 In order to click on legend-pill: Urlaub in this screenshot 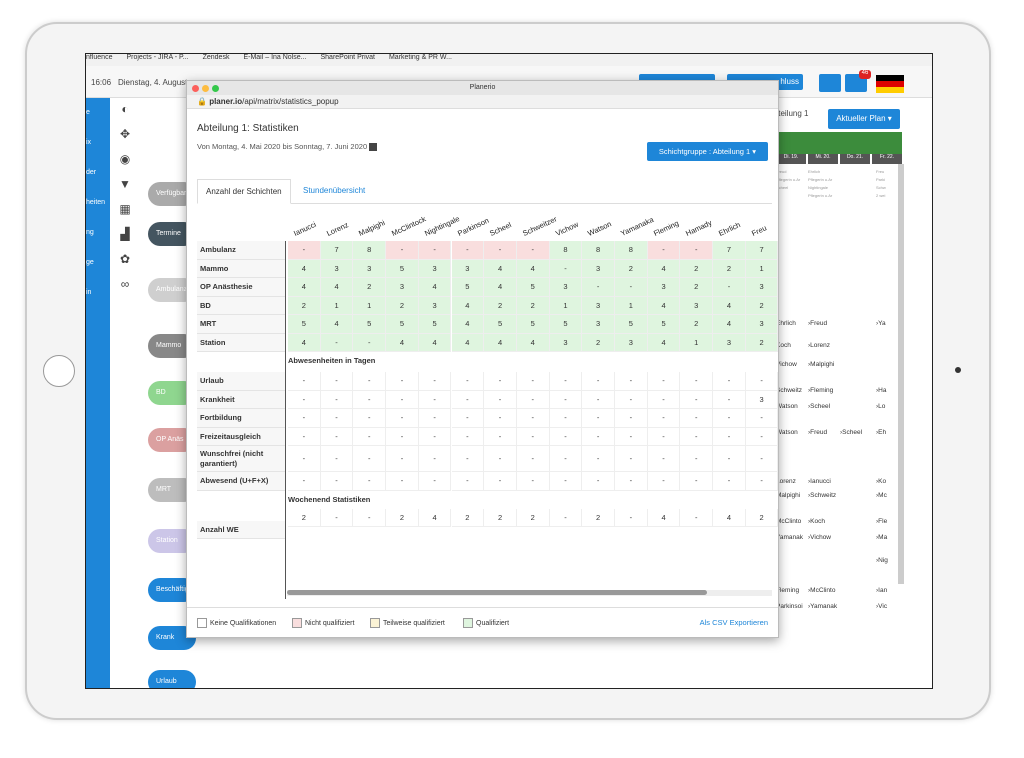, I will do `click(172, 679)`.